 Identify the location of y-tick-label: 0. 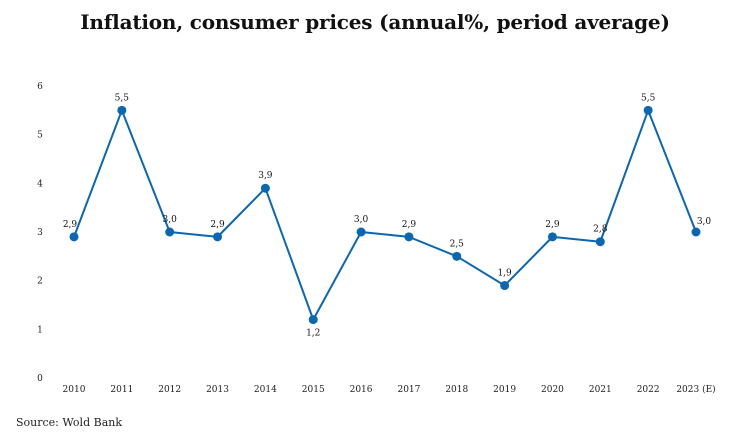
(40, 379).